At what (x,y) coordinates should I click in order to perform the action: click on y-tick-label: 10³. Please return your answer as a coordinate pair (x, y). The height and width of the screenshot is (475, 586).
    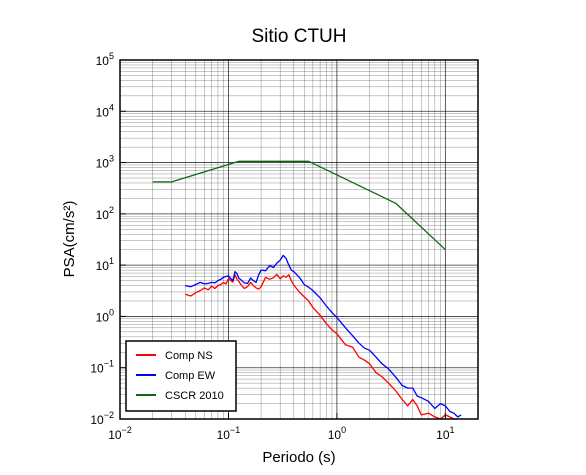
    Looking at the image, I should click on (105, 162).